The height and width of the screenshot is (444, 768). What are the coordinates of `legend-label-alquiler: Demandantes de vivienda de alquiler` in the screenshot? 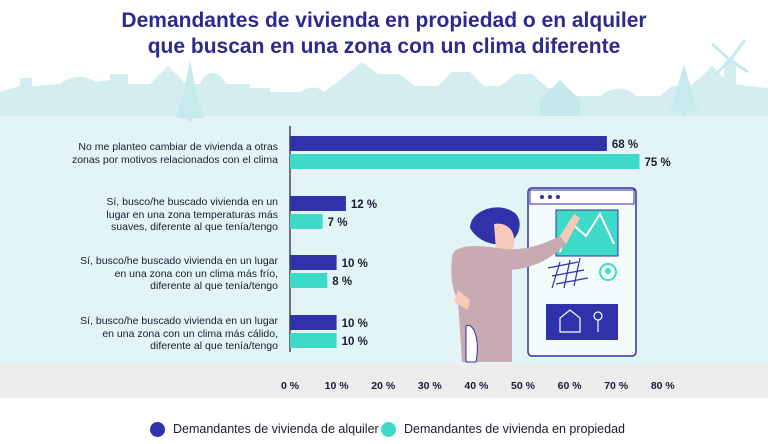 It's located at (276, 429).